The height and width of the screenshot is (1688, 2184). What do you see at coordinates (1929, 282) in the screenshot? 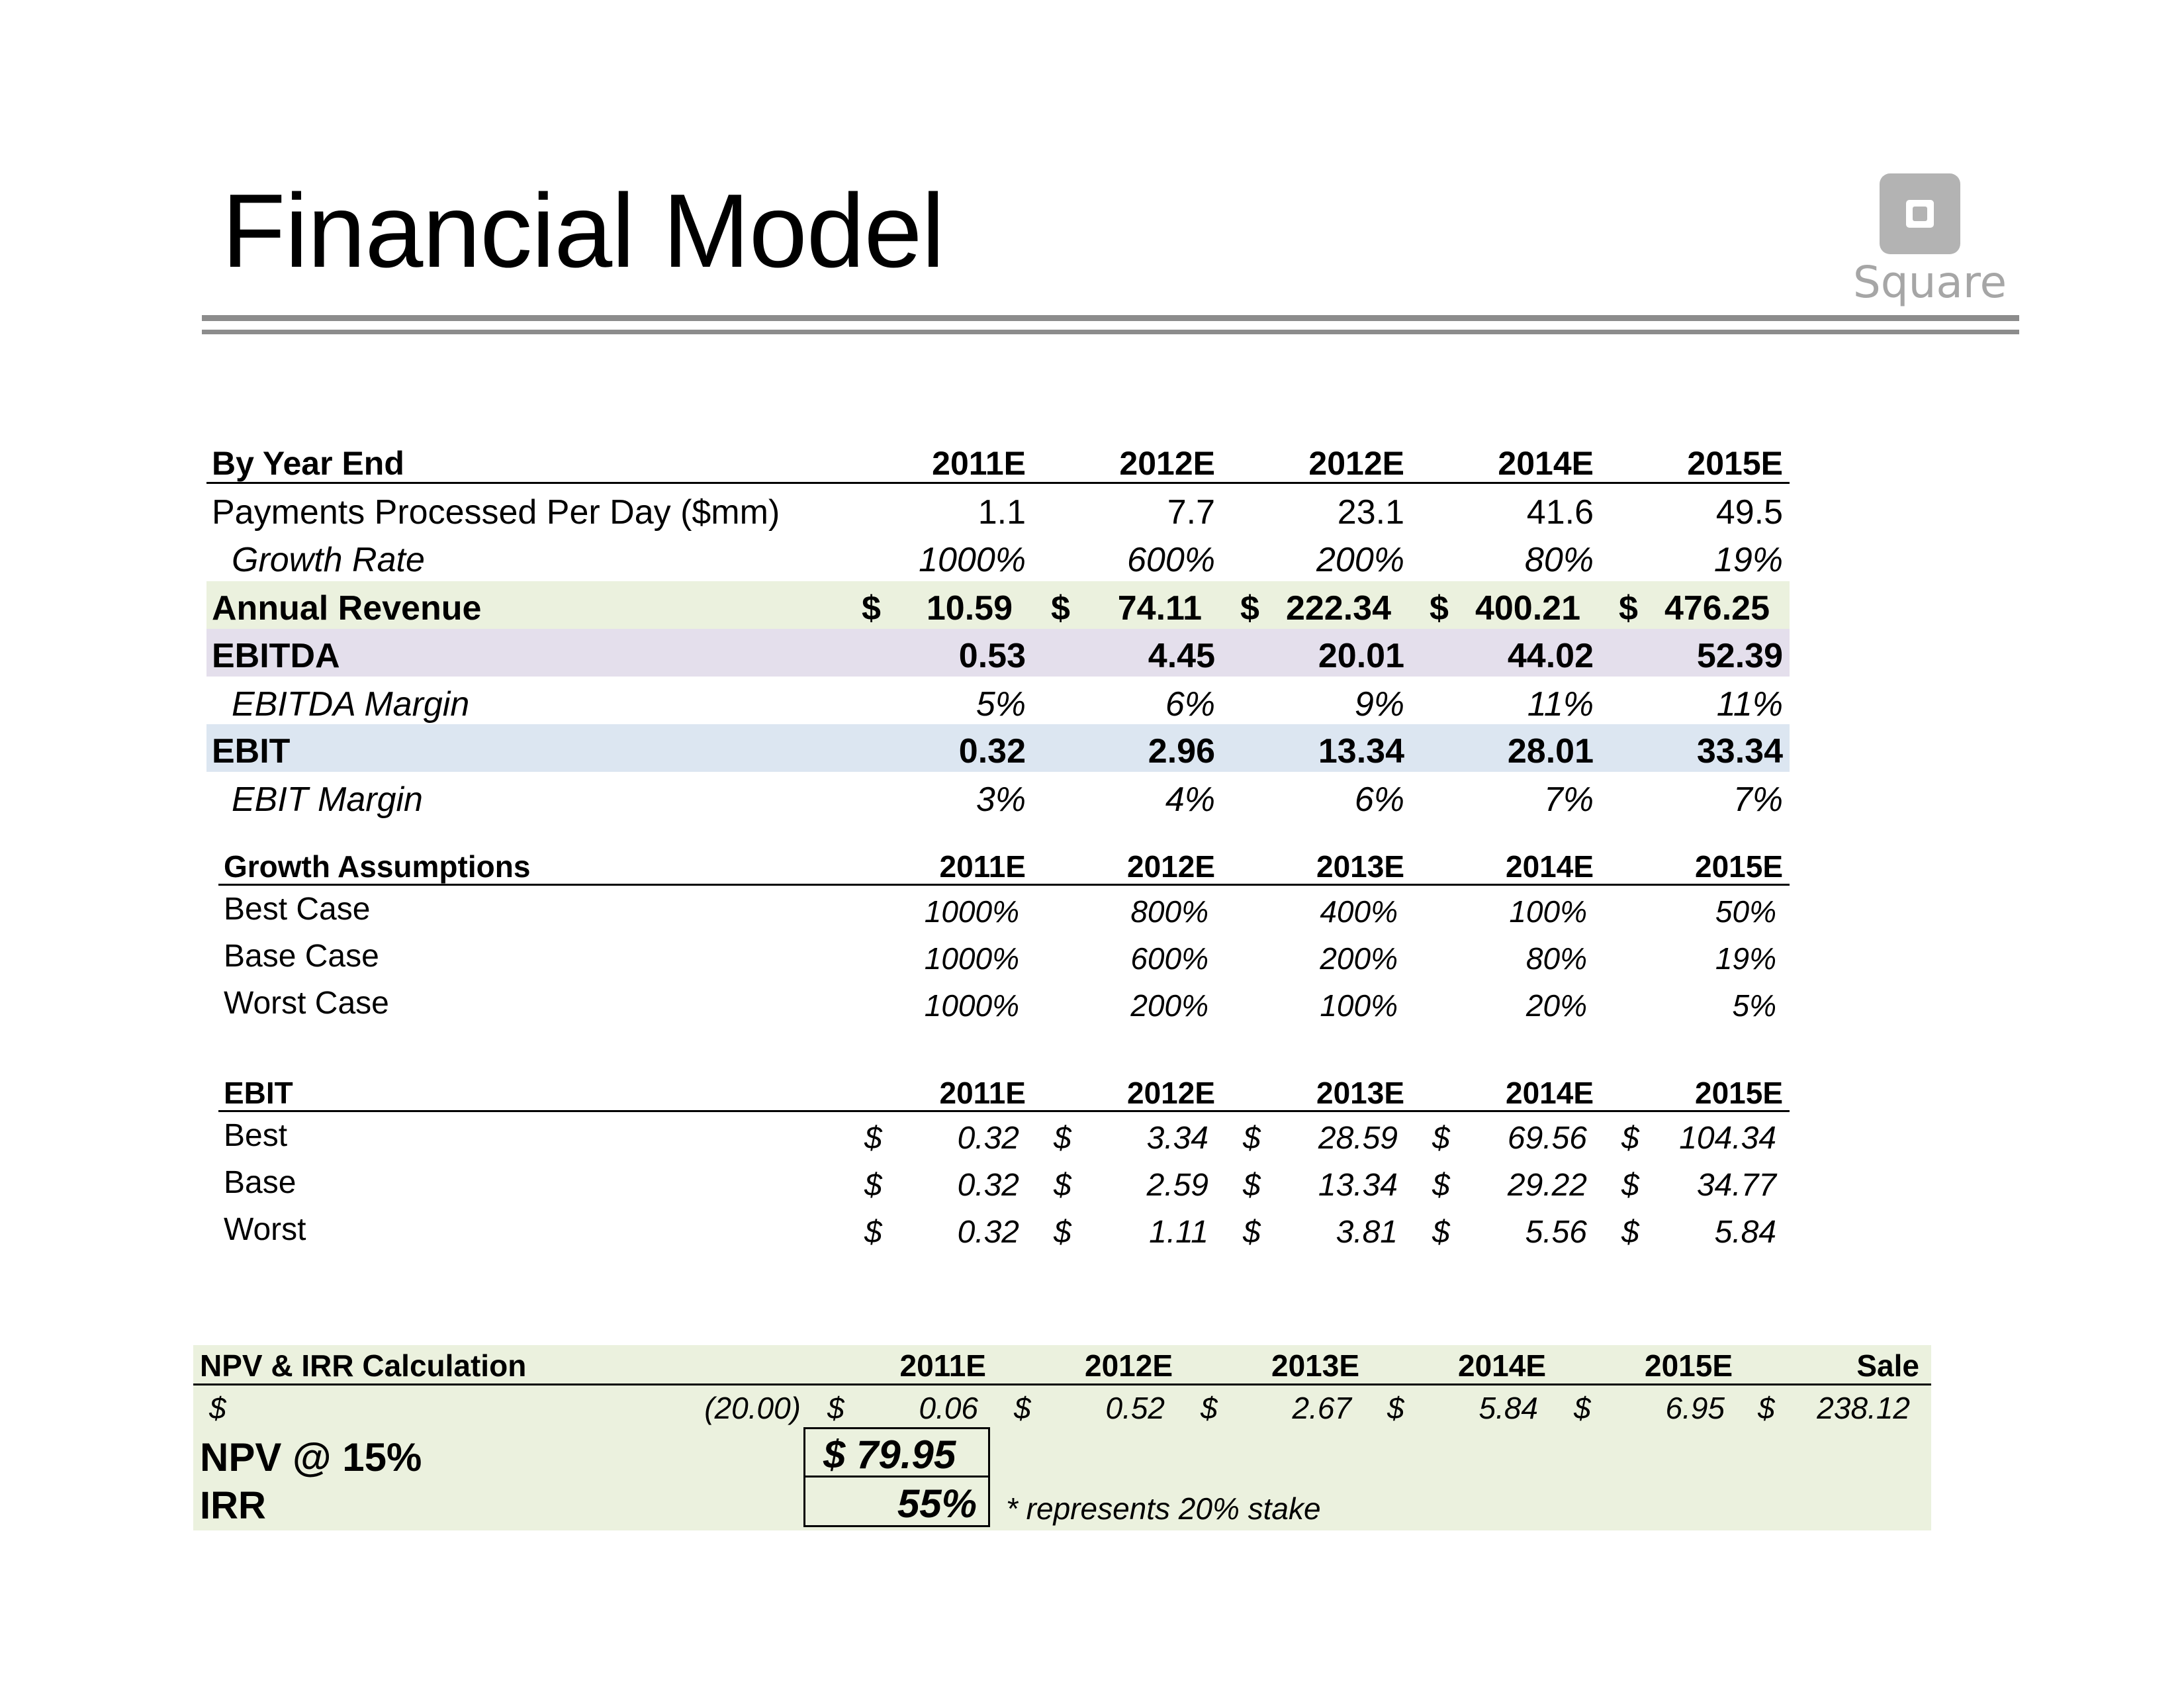
I see `logo-text: Square` at bounding box center [1929, 282].